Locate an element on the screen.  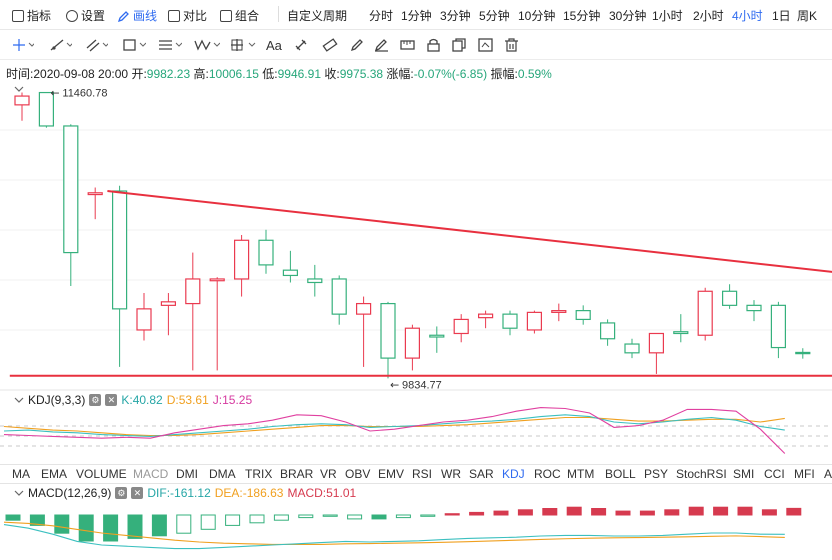
macd-lines is located at coordinates (402, 528).